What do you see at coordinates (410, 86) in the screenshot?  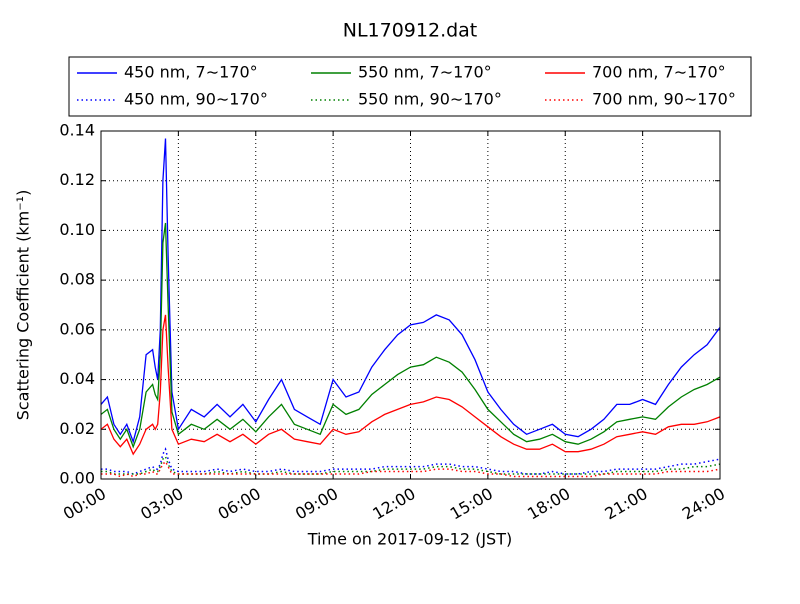 I see `legend-box` at bounding box center [410, 86].